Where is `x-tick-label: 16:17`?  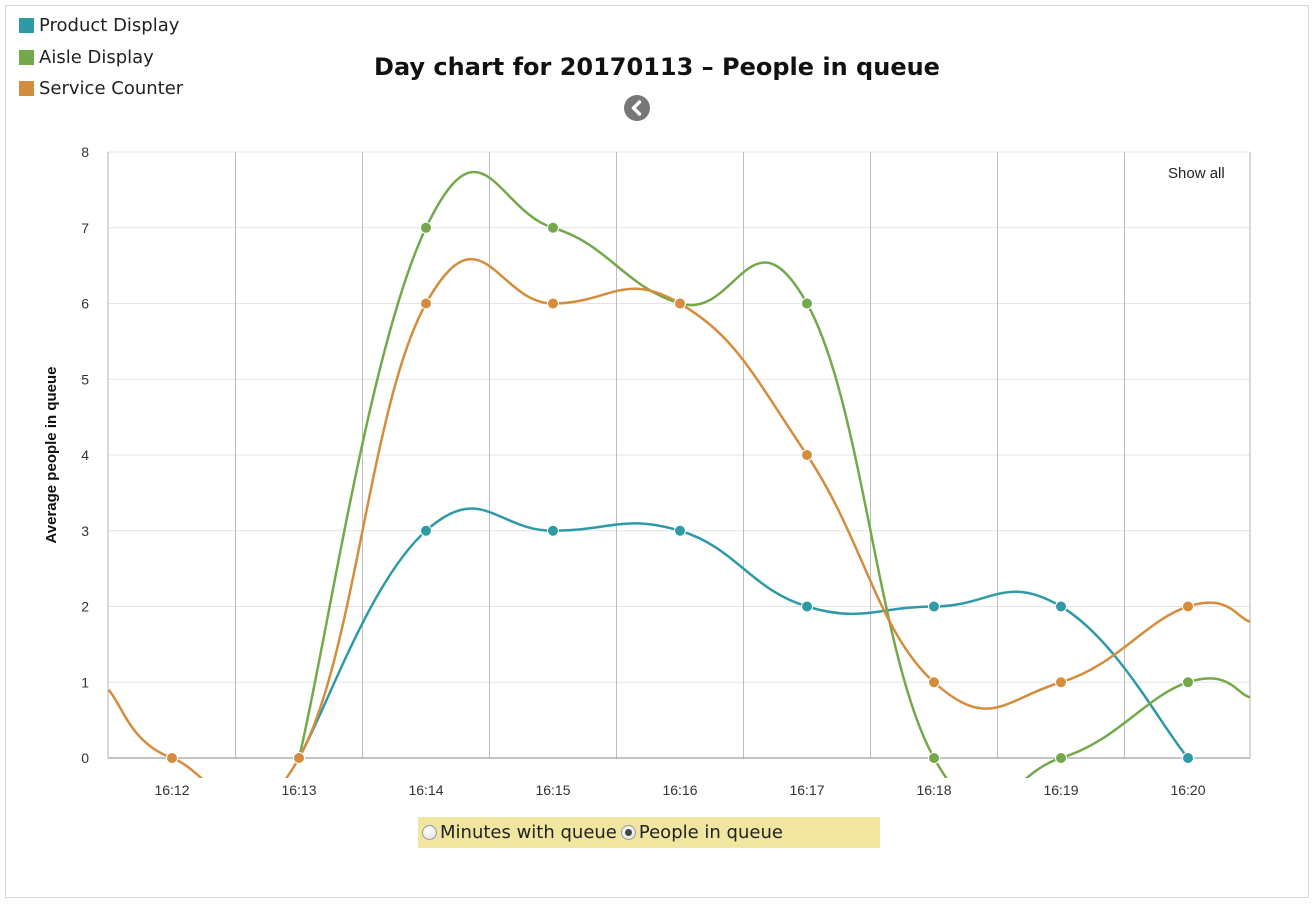 x-tick-label: 16:17 is located at coordinates (806, 790).